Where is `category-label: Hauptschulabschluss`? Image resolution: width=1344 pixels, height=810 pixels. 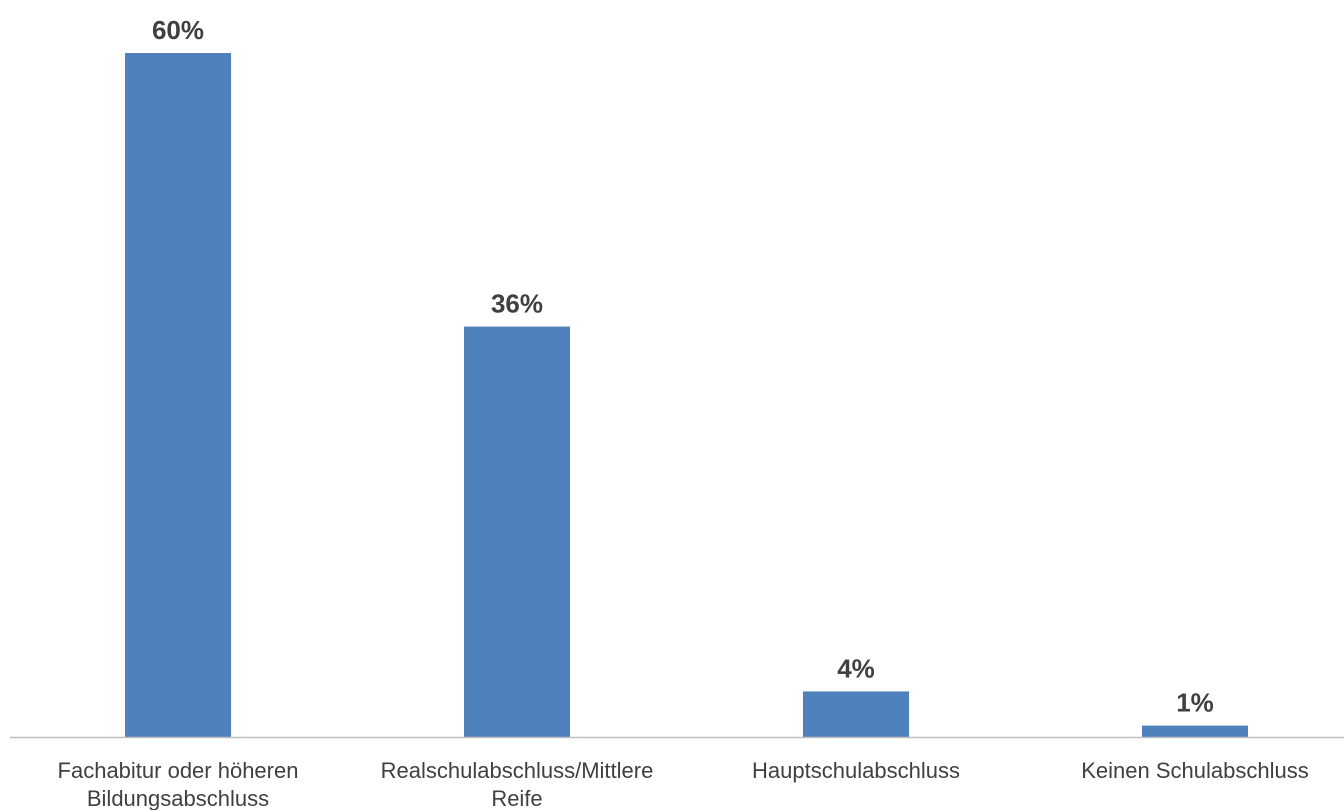 category-label: Hauptschulabschluss is located at coordinates (856, 770).